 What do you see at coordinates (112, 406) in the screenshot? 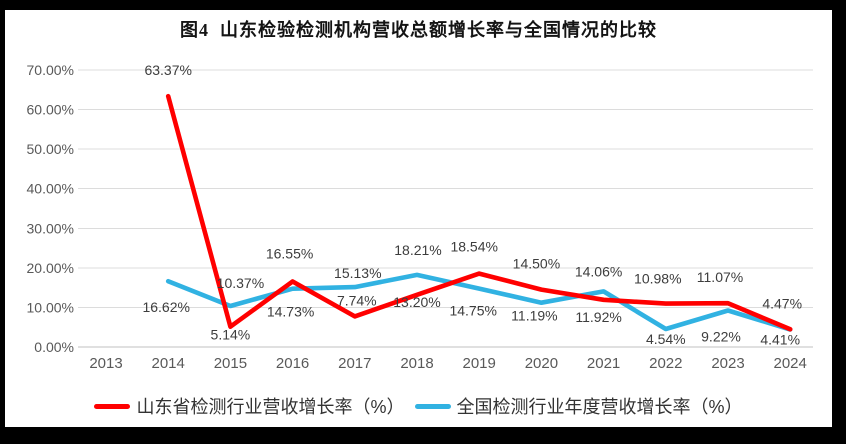
I see `red-line-sample` at bounding box center [112, 406].